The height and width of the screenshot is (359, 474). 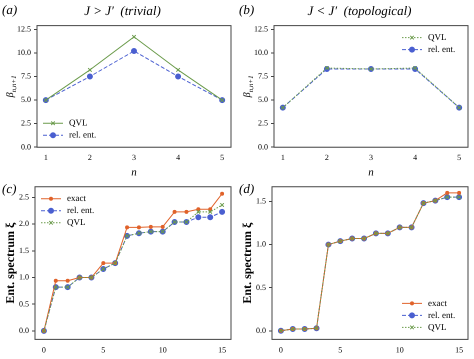 I want to click on text: (d), so click(x=246, y=188).